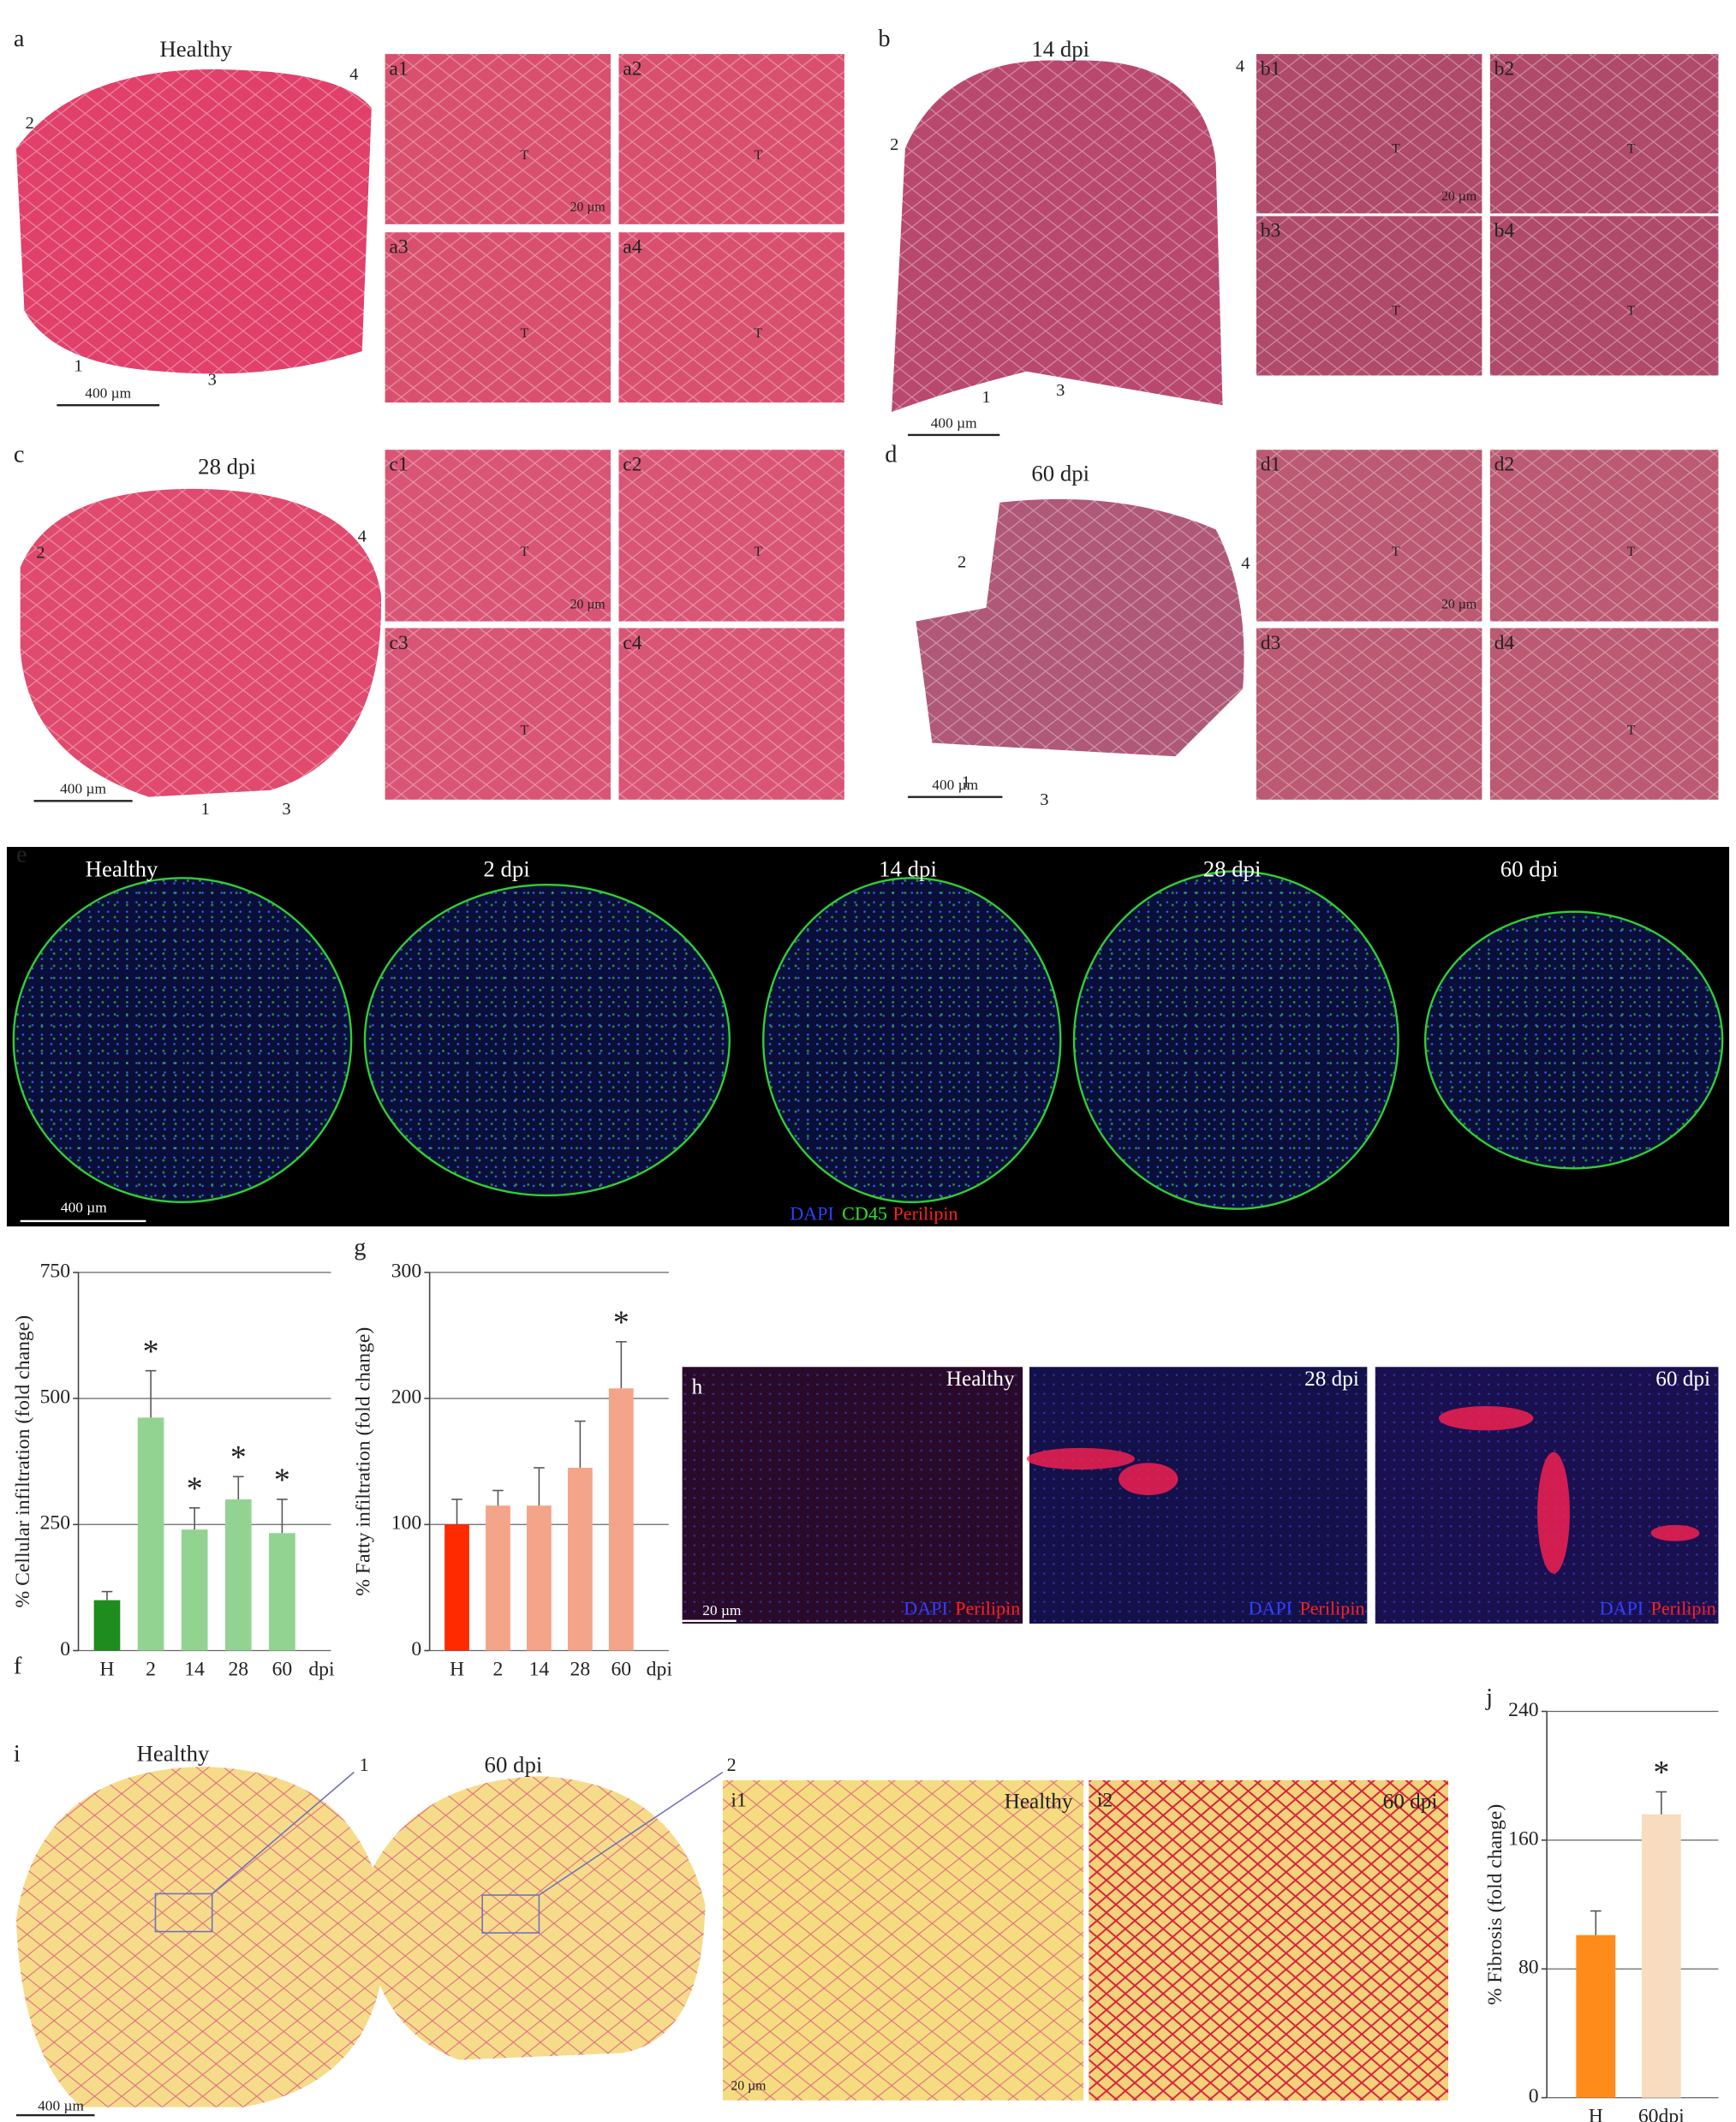 Image resolution: width=1736 pixels, height=2122 pixels. Describe the element at coordinates (1504, 465) in the screenshot. I see `subpanel-label: d2` at that location.